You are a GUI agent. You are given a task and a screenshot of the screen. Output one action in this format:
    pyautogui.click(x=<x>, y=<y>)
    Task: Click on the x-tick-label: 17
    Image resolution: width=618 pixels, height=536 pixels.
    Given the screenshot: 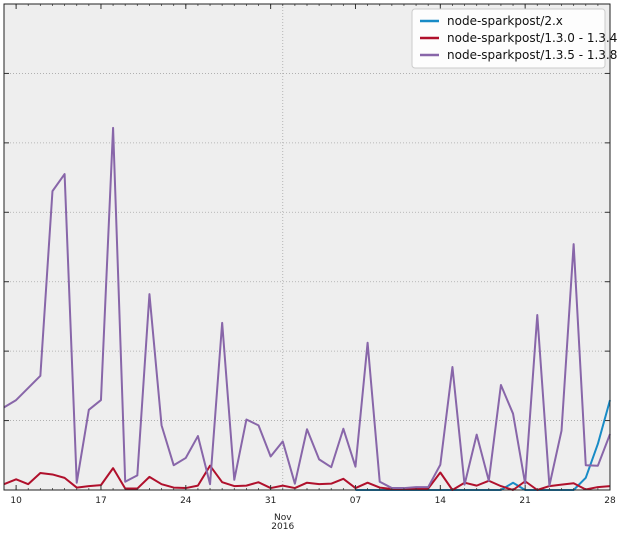 What is the action you would take?
    pyautogui.click(x=100, y=501)
    